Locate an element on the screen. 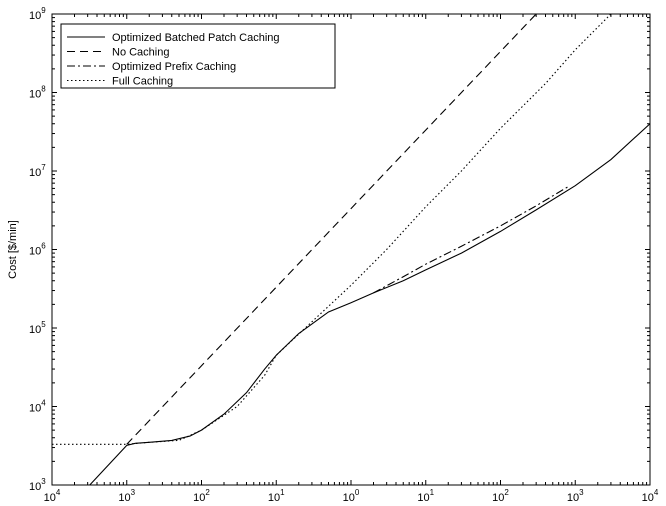  x-tick-exp: 0 is located at coordinates (357, 492).